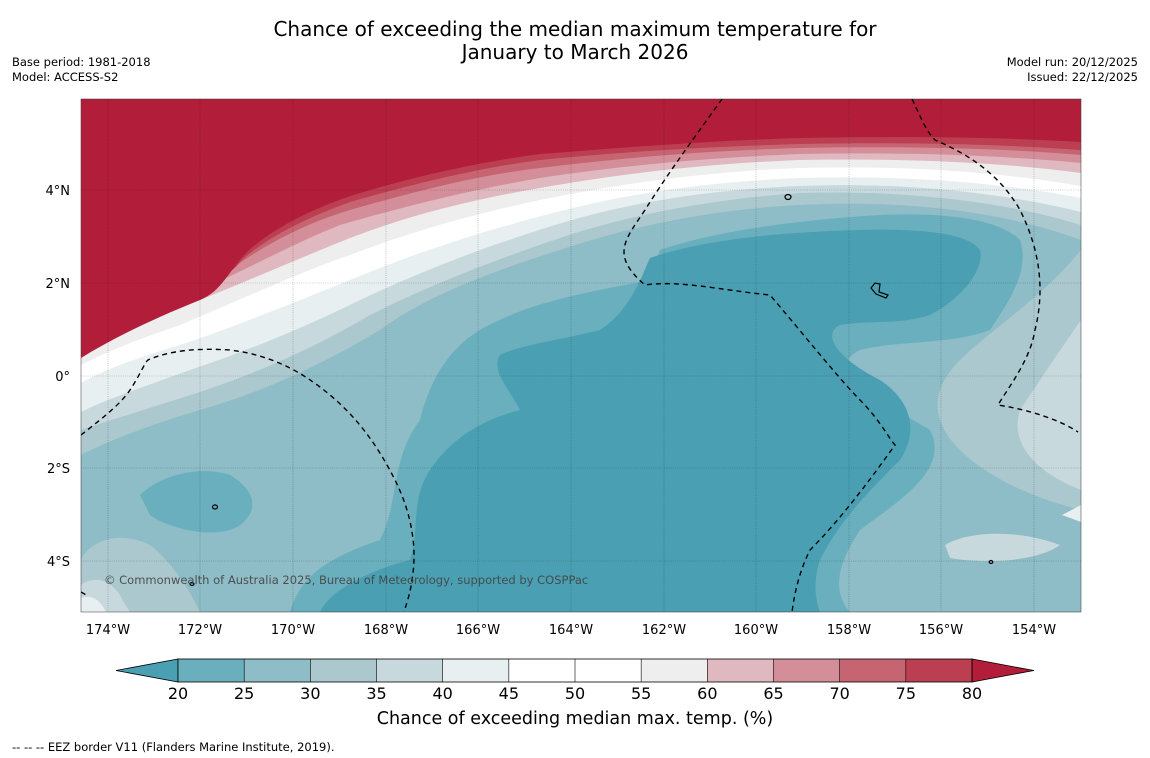 The width and height of the screenshot is (1150, 758). I want to click on colorbar-tick-label: 65, so click(773, 693).